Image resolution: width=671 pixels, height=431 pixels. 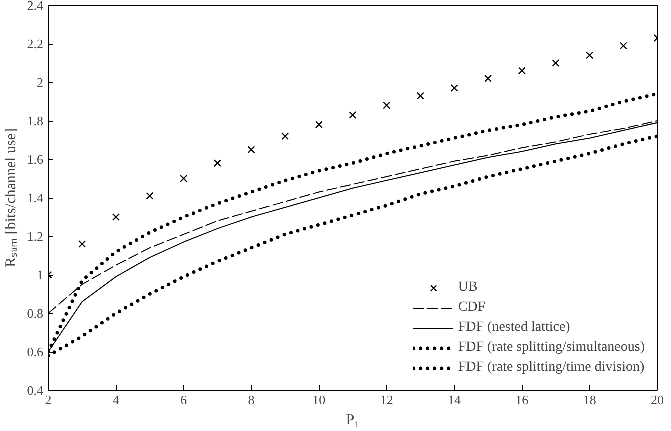 What do you see at coordinates (551, 368) in the screenshot?
I see `legend-label: FDF (rate splitting/time division)` at bounding box center [551, 368].